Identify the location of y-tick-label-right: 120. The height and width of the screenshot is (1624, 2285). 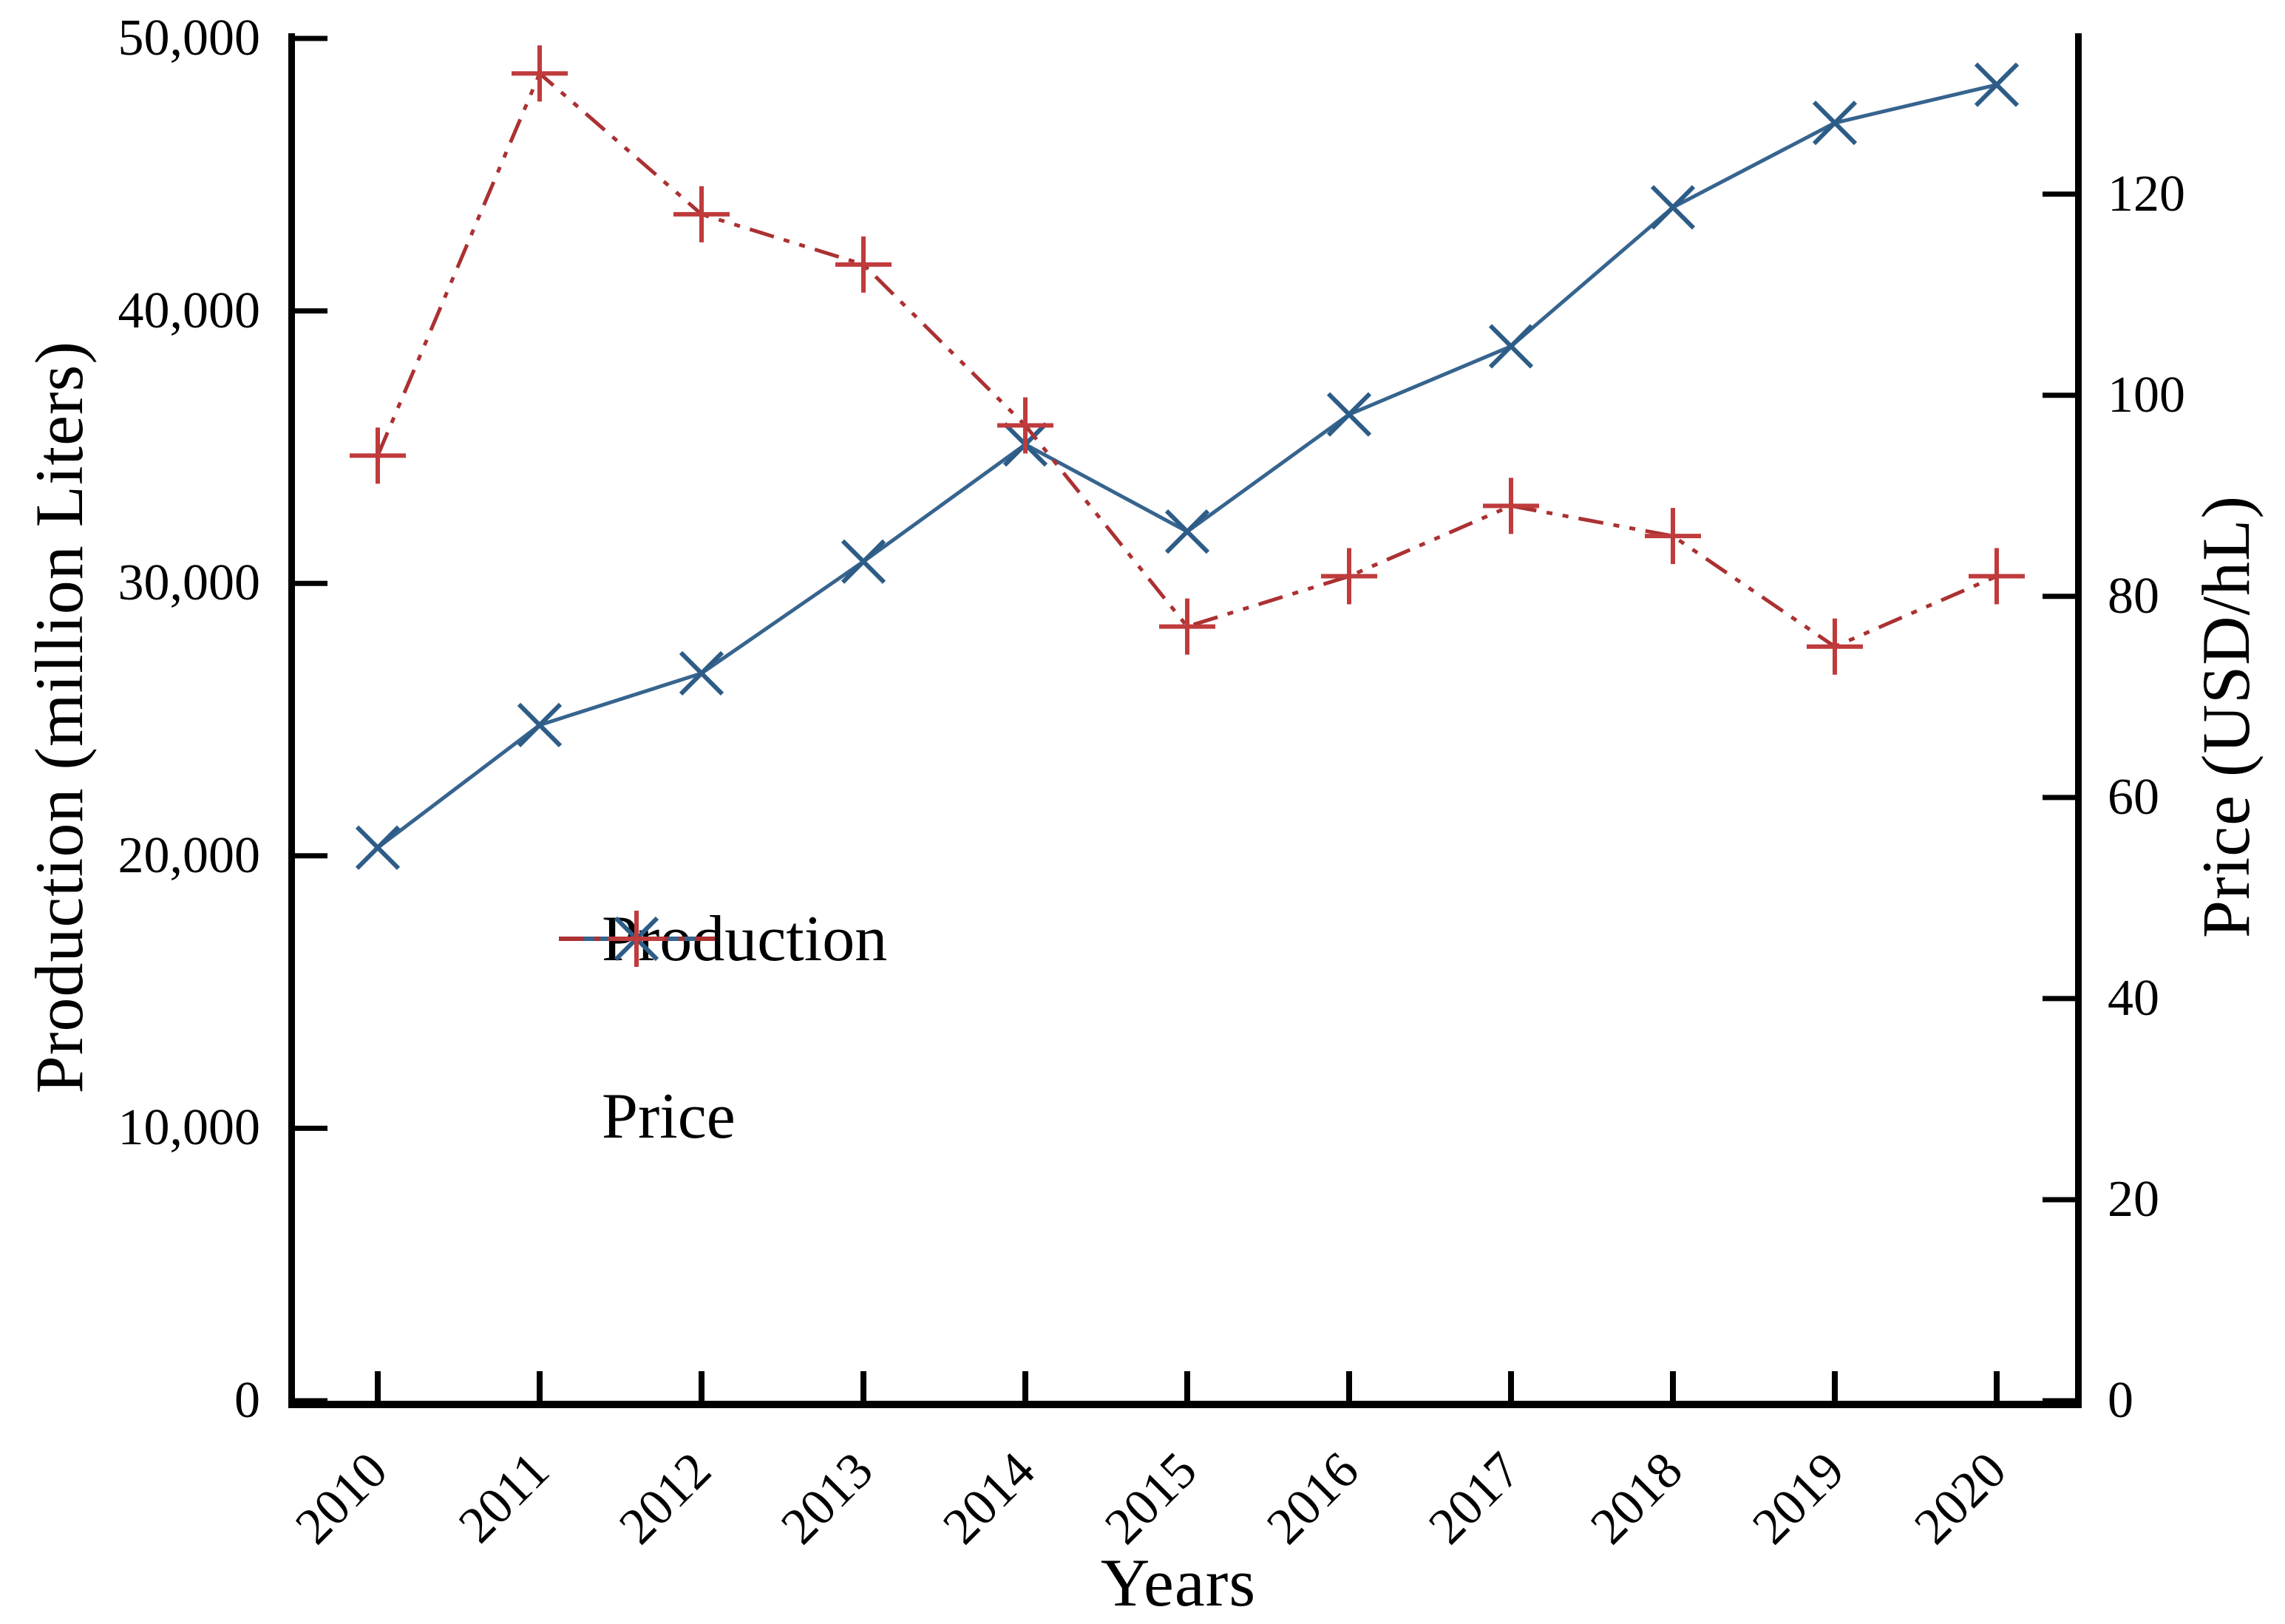
(2146, 193).